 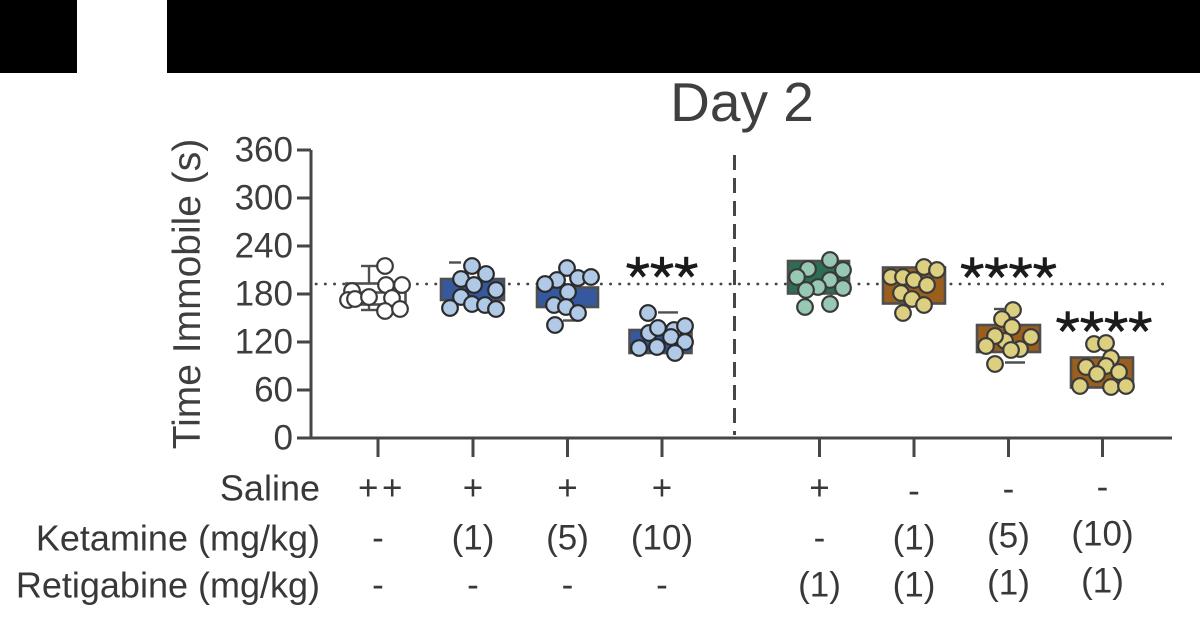 I want to click on svg-text: 120, so click(x=264, y=342).